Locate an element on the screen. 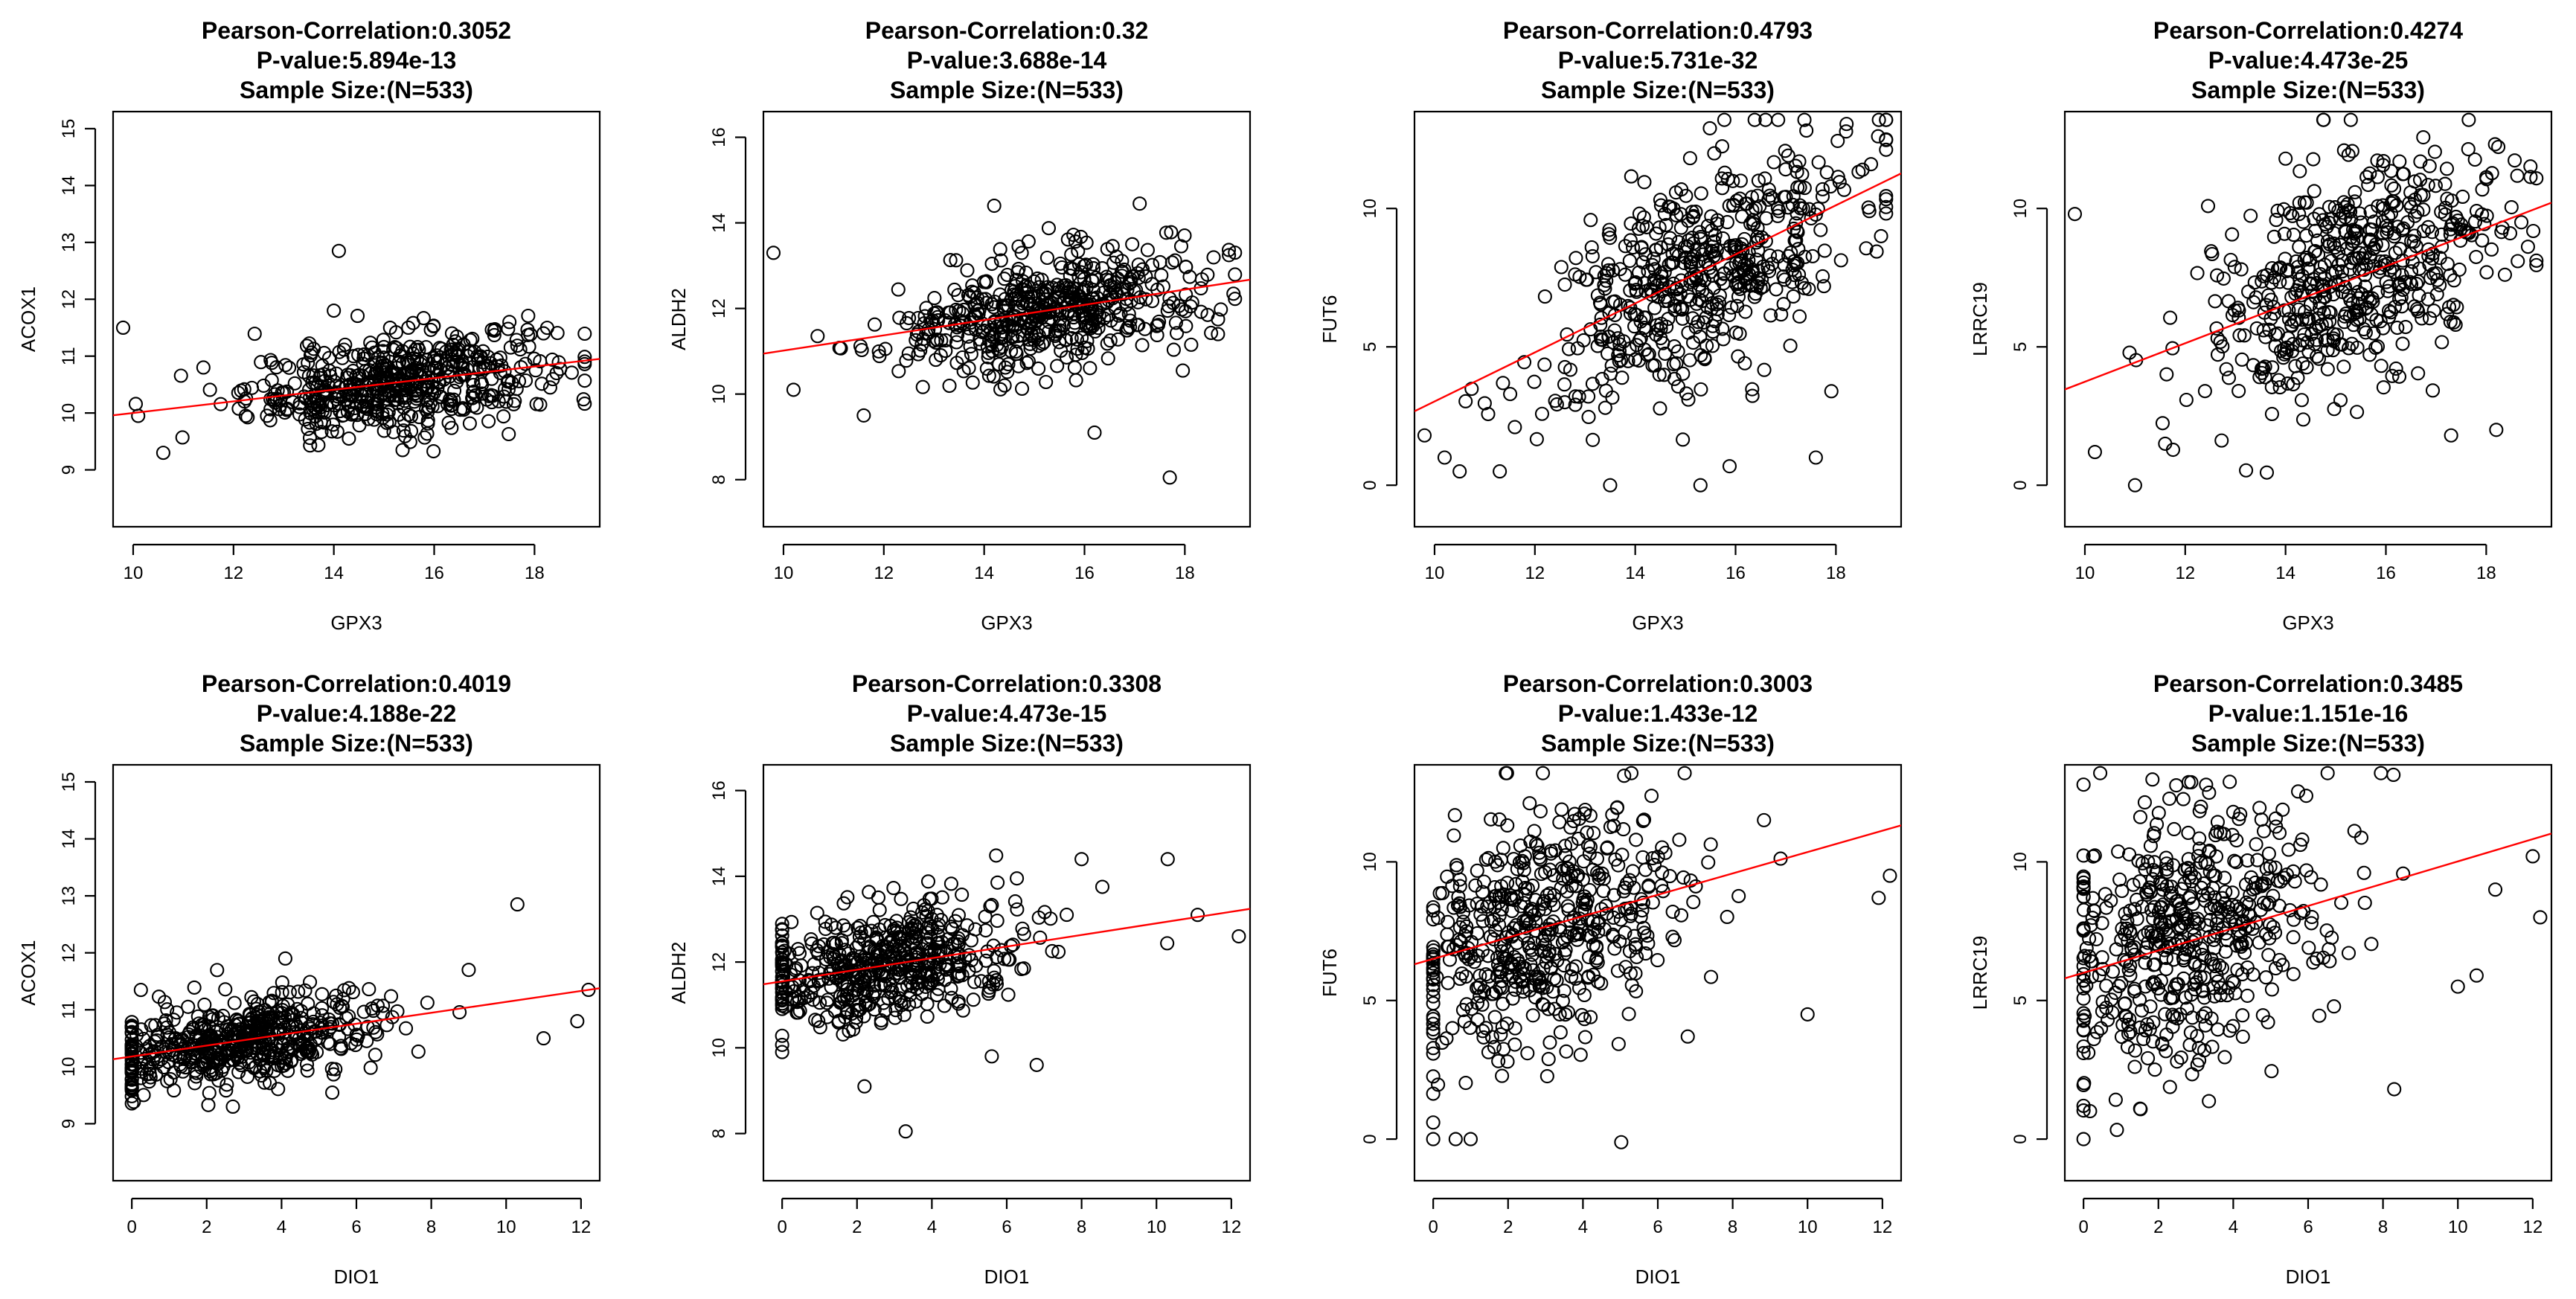 Image resolution: width=2576 pixels, height=1299 pixels. x-tick-label: 10 is located at coordinates (1808, 1227).